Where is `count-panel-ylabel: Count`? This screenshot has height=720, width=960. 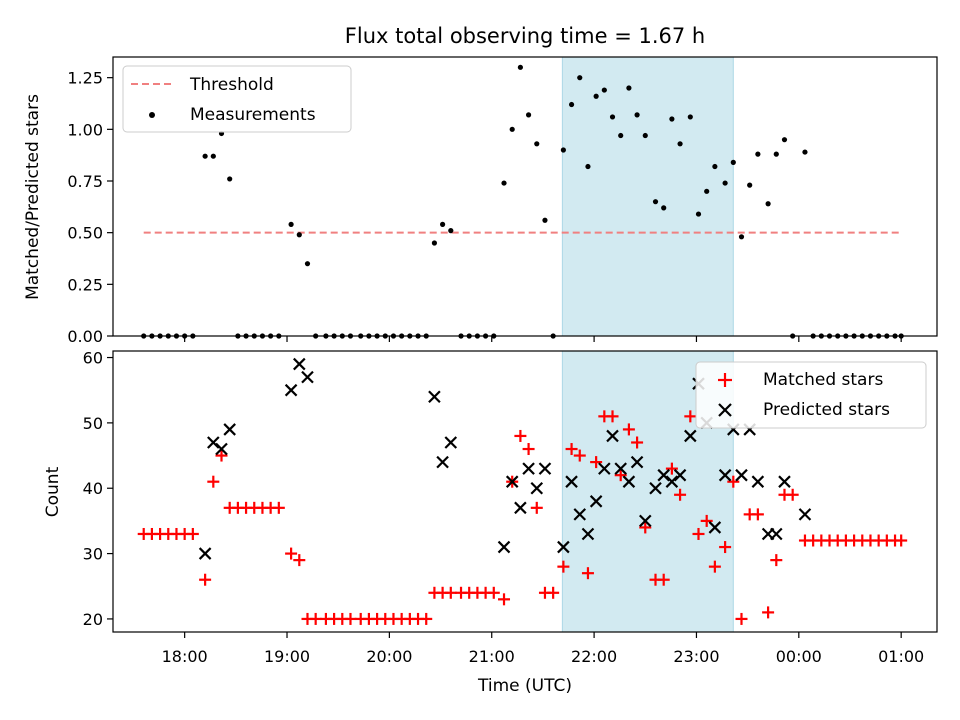
count-panel-ylabel: Count is located at coordinates (53, 491).